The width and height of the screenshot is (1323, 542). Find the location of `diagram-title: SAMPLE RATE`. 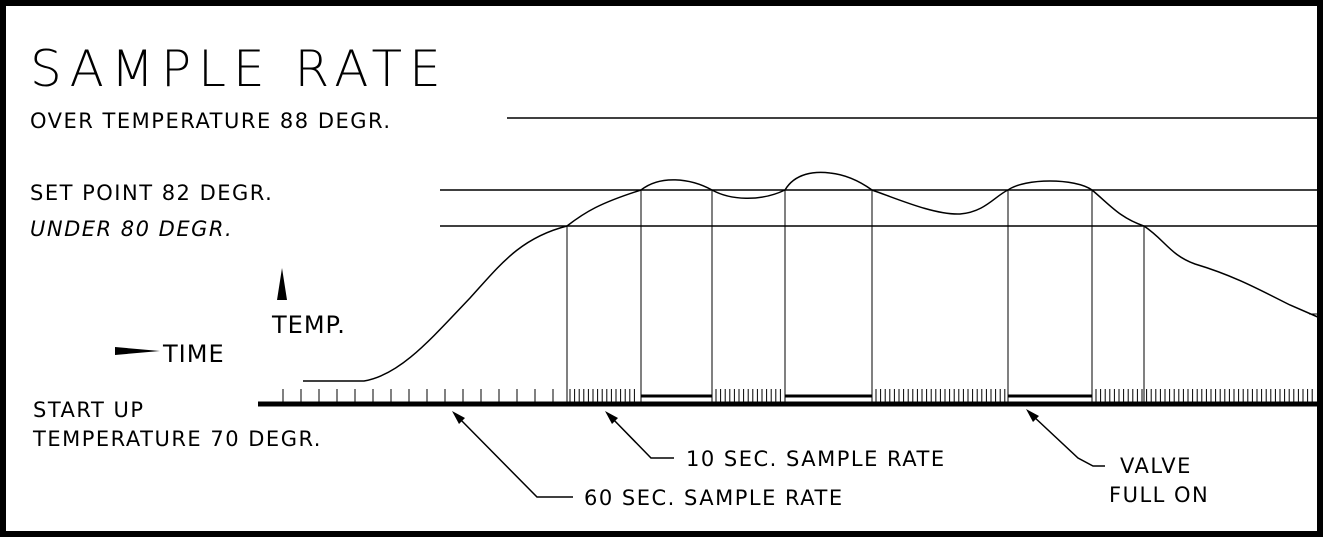

diagram-title: SAMPLE RATE is located at coordinates (239, 69).